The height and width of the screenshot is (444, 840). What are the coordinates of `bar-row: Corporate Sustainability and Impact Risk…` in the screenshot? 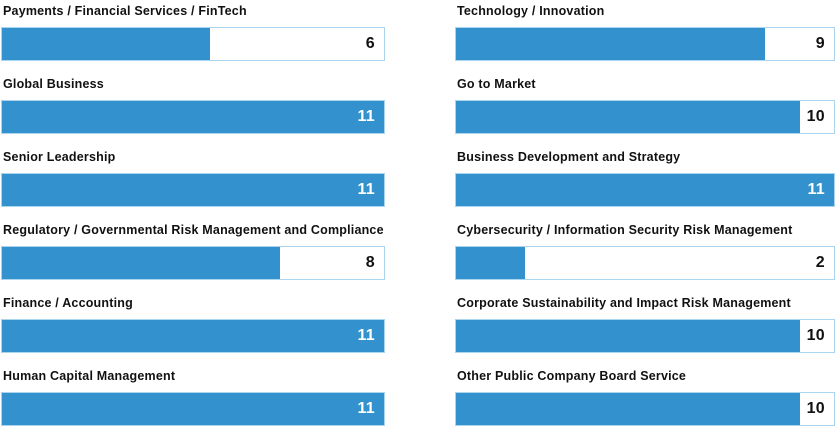 It's located at (645, 324).